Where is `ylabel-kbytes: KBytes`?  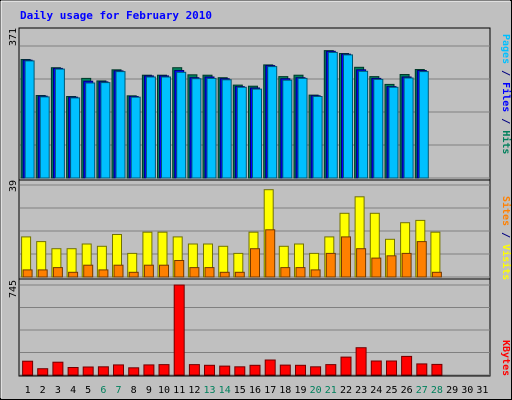
ylabel-kbytes: KBytes is located at coordinates (505, 358).